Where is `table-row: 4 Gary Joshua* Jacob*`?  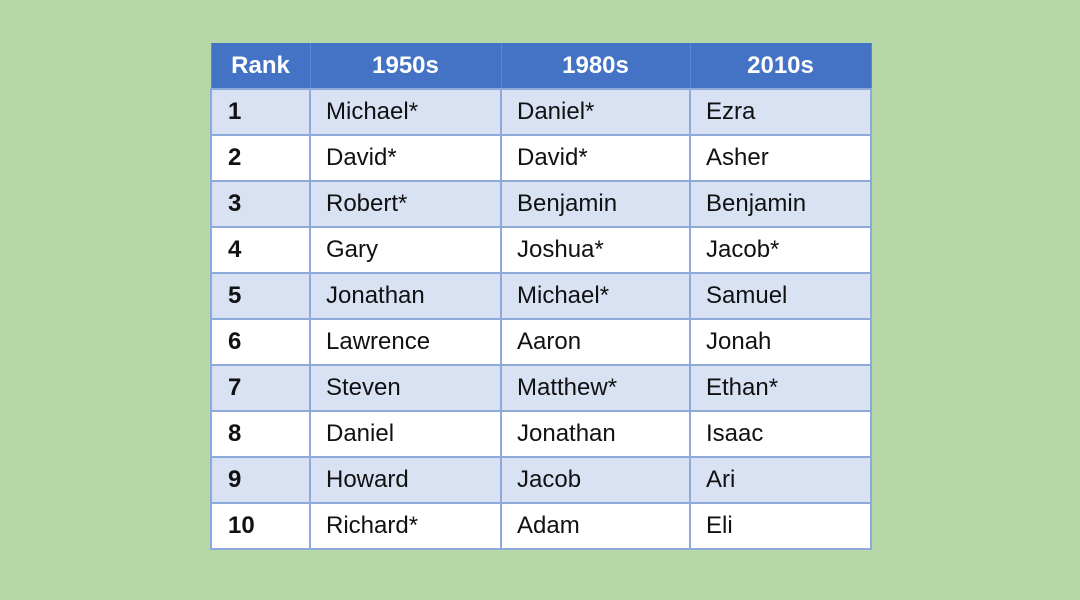
table-row: 4 Gary Joshua* Jacob* is located at coordinates (541, 250).